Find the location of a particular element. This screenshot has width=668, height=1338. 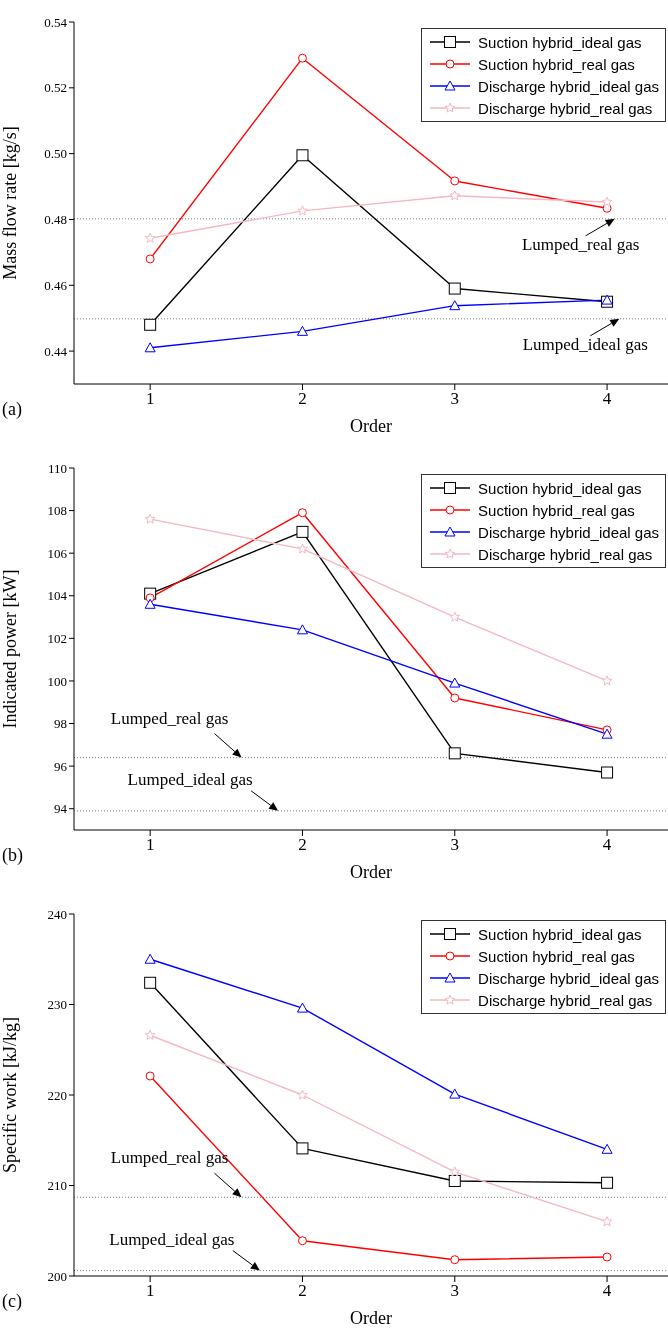

text: (c) is located at coordinates (12, 1301).